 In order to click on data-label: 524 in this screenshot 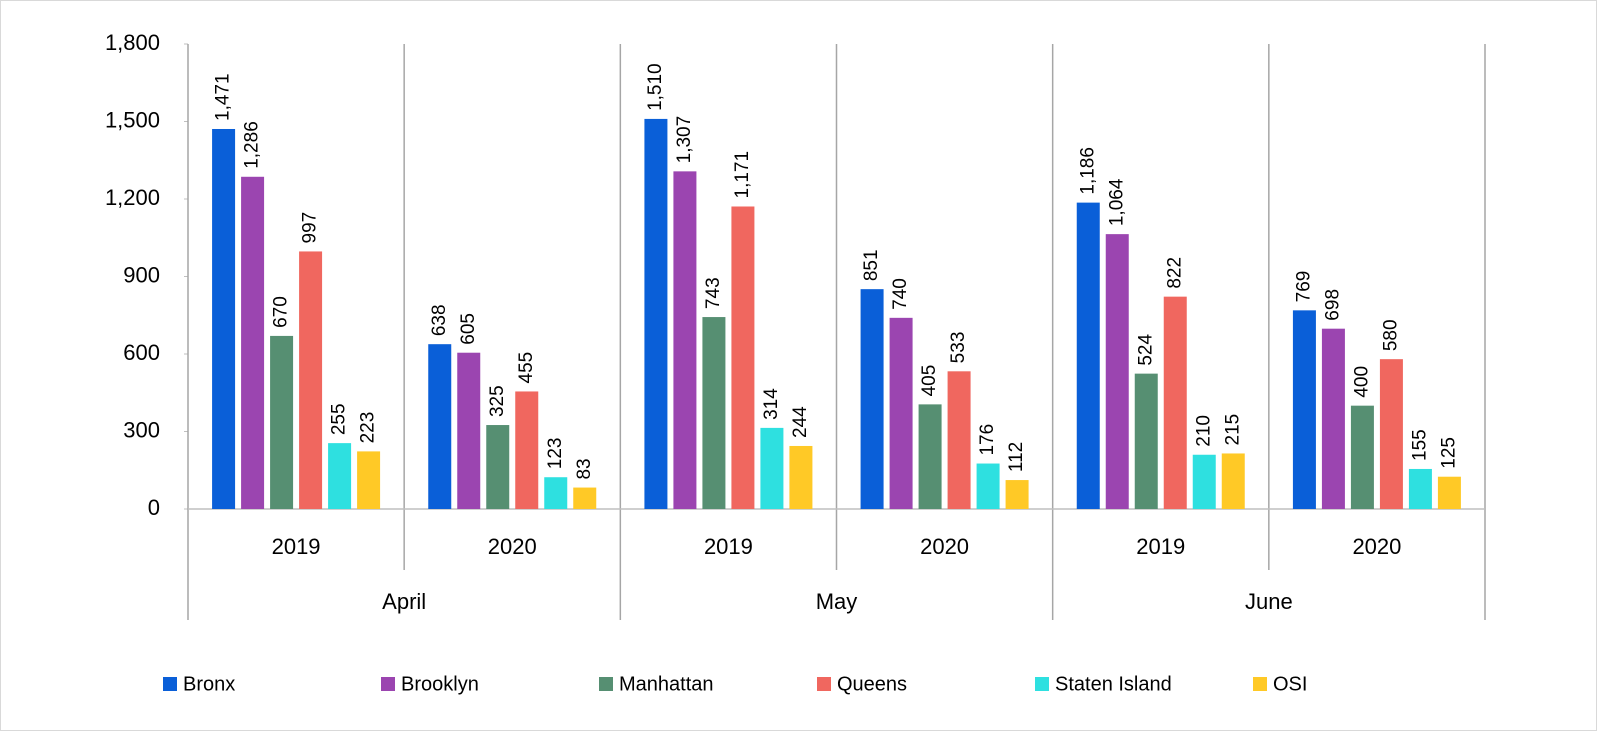, I will do `click(1145, 349)`.